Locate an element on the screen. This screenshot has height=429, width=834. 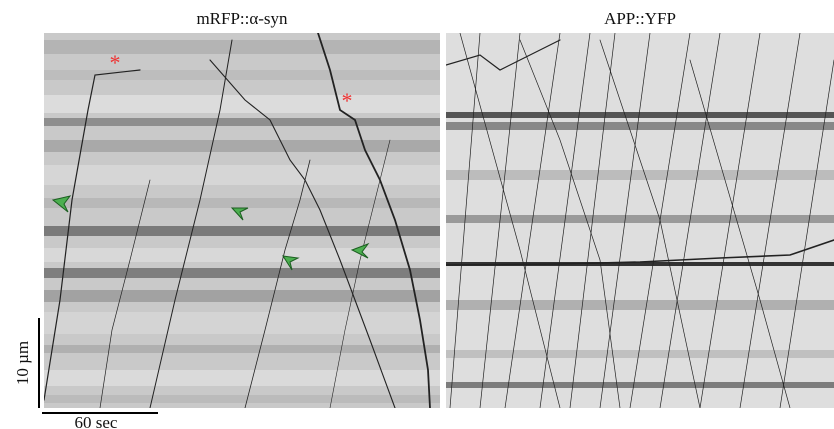
arrowheads is located at coordinates (210, 233).